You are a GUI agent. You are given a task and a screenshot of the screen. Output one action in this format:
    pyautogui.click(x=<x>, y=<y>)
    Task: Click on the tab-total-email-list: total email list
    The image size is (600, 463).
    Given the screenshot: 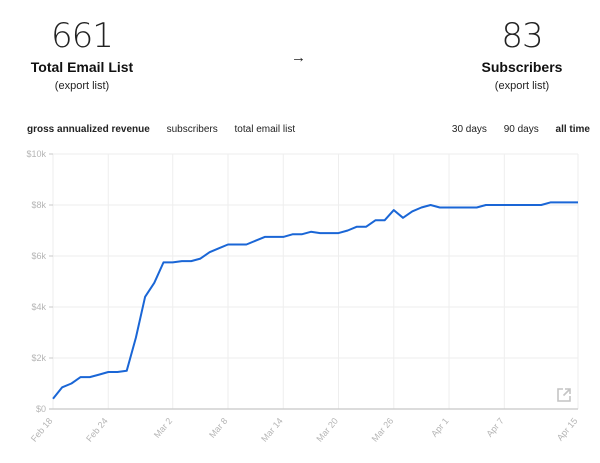 What is the action you would take?
    pyautogui.click(x=265, y=129)
    